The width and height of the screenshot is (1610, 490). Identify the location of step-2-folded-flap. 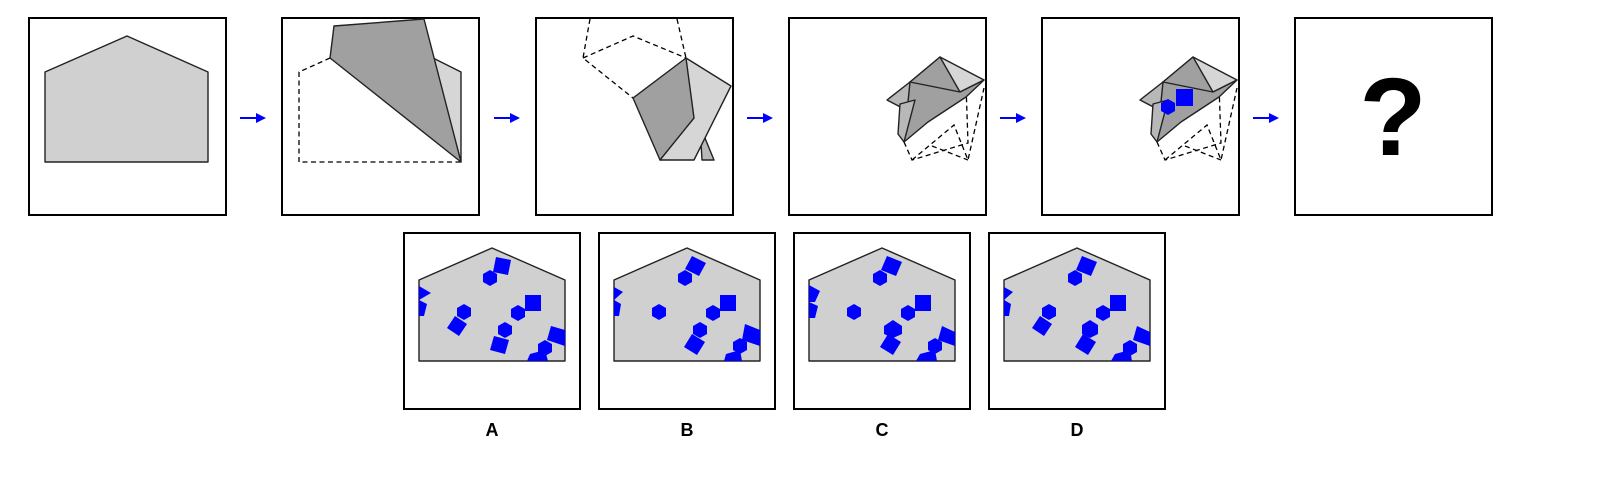
(395, 90).